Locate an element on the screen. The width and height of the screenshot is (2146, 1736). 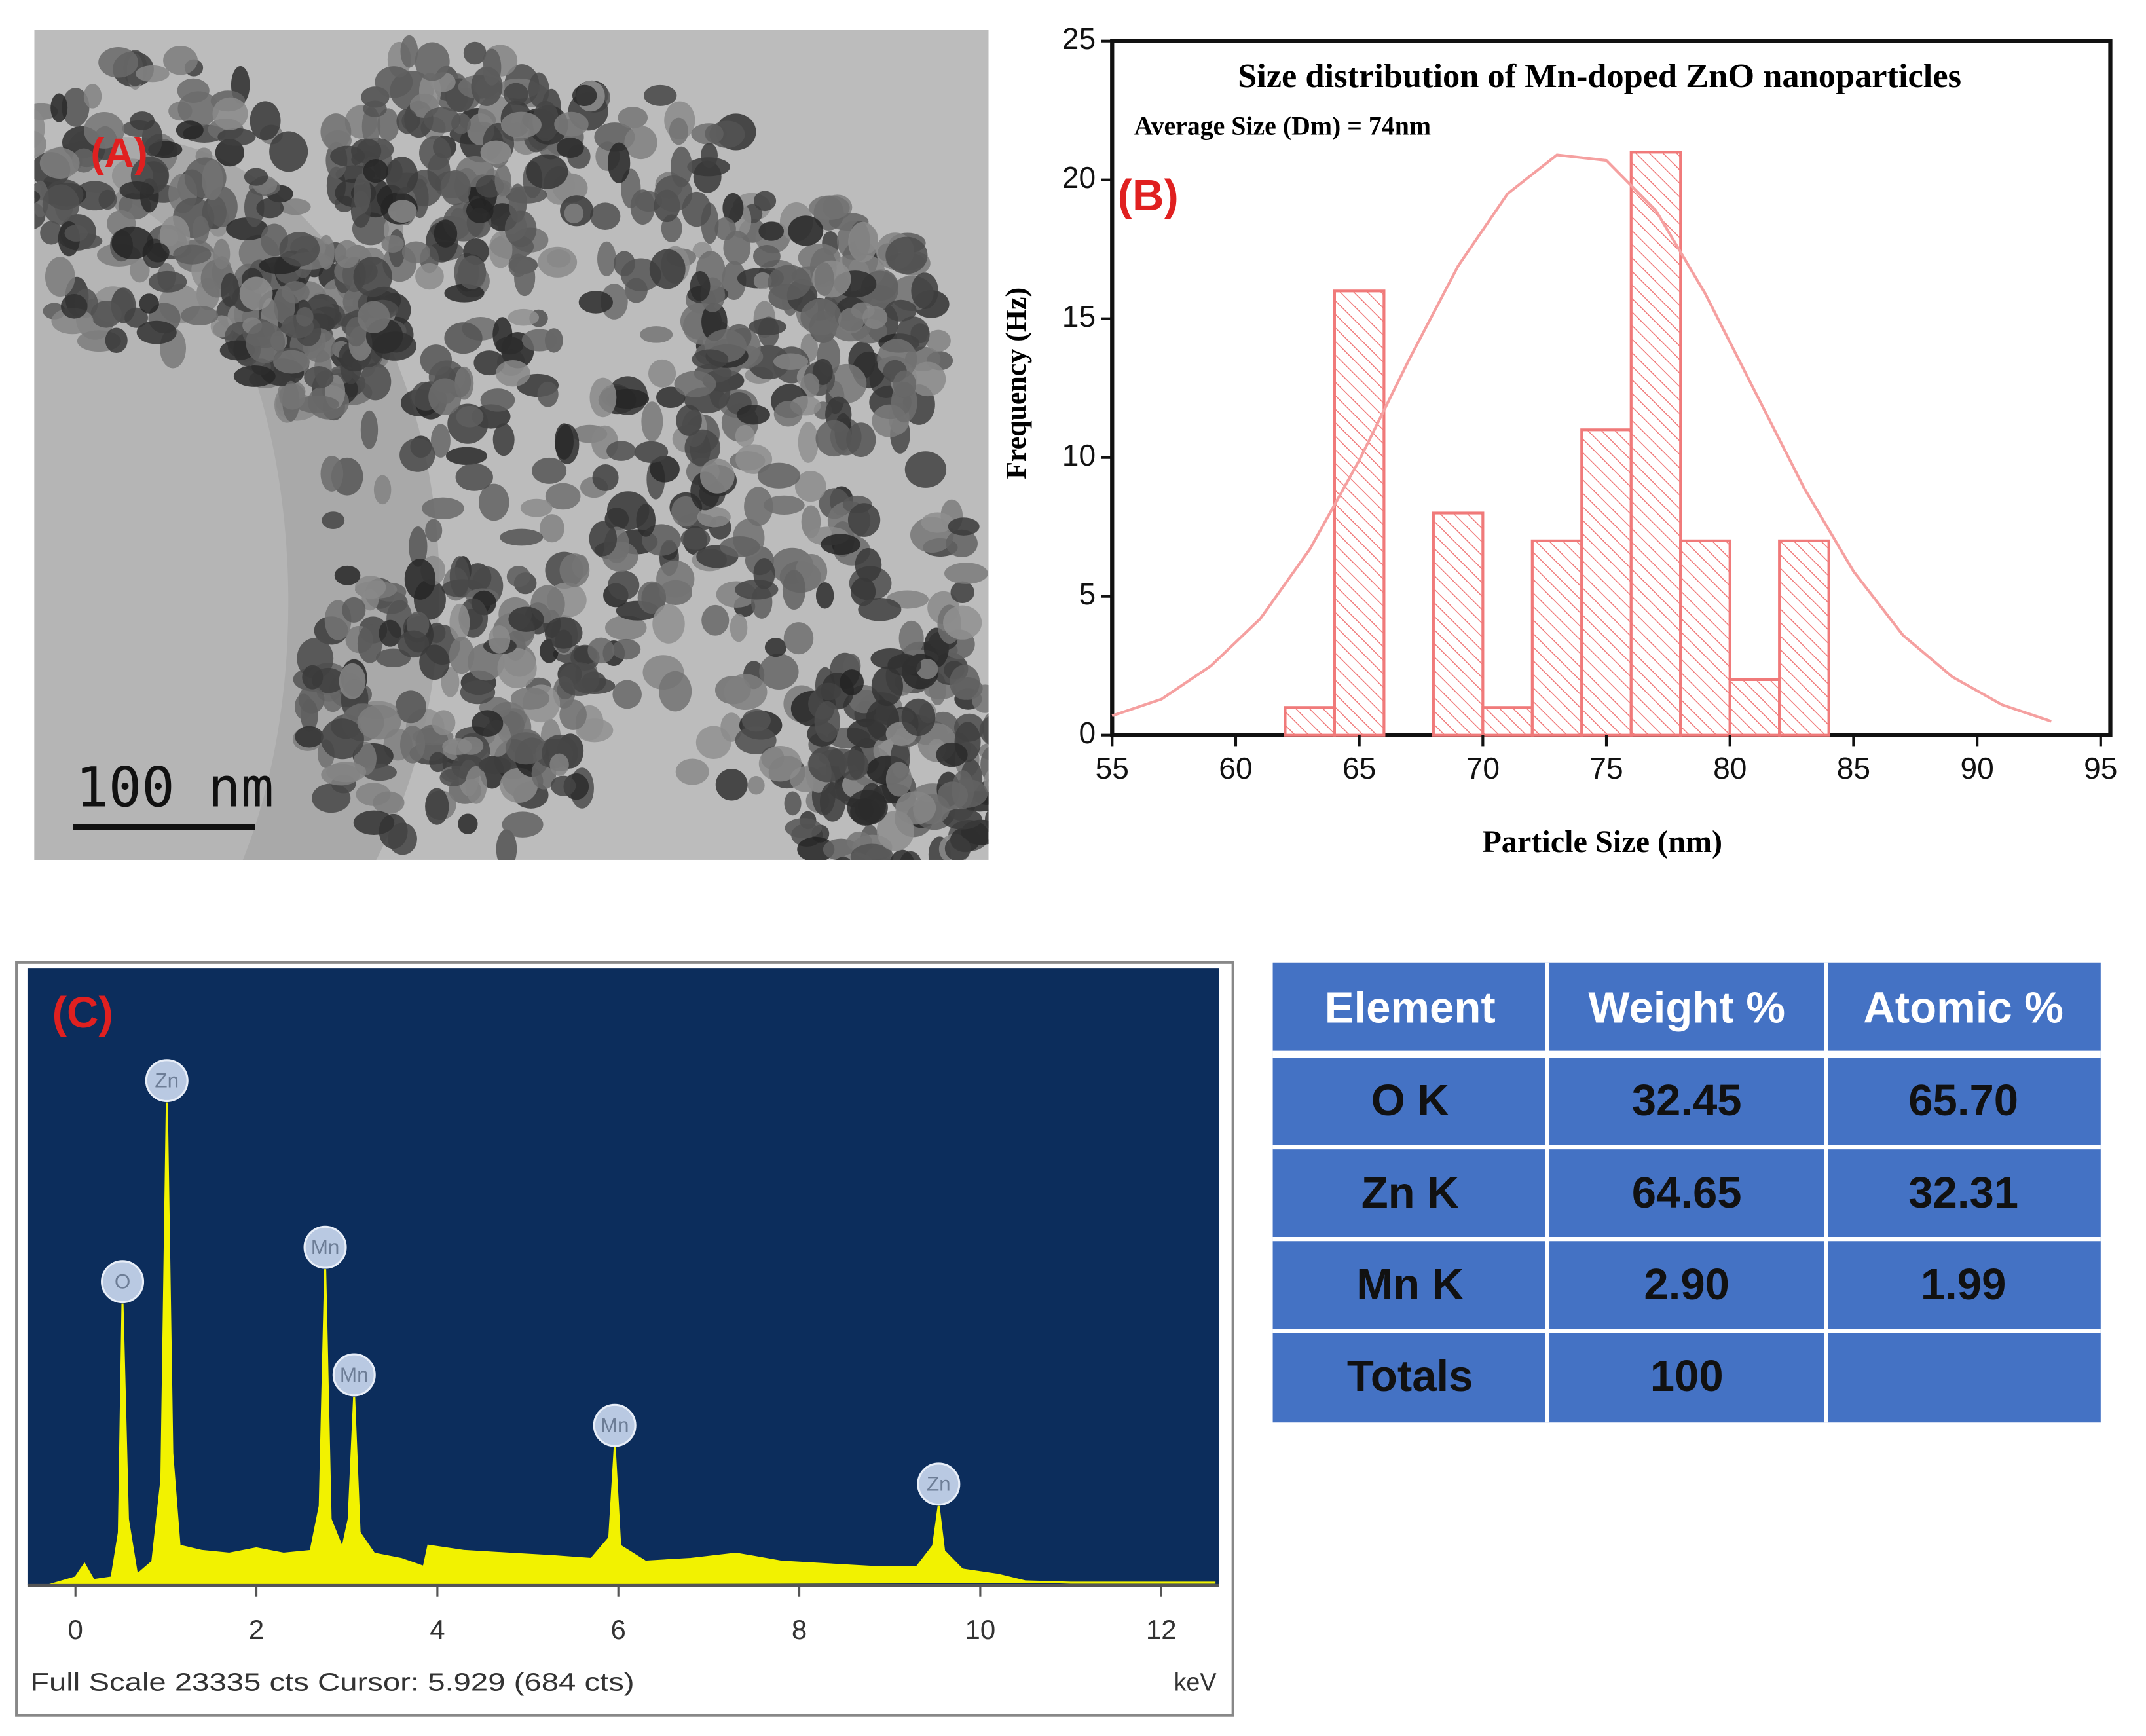
x-tick-label: 60 is located at coordinates (1235, 768).